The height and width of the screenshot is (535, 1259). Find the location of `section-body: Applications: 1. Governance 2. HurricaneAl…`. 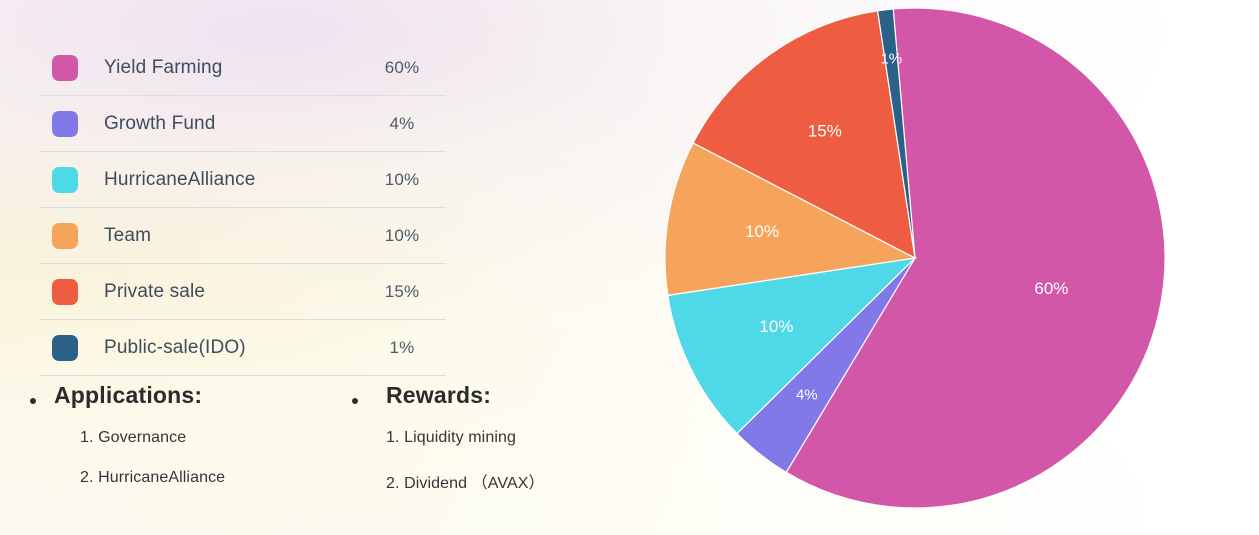

section-body: Applications: 1. Governance 2. HurricaneAl… is located at coordinates (203, 445).